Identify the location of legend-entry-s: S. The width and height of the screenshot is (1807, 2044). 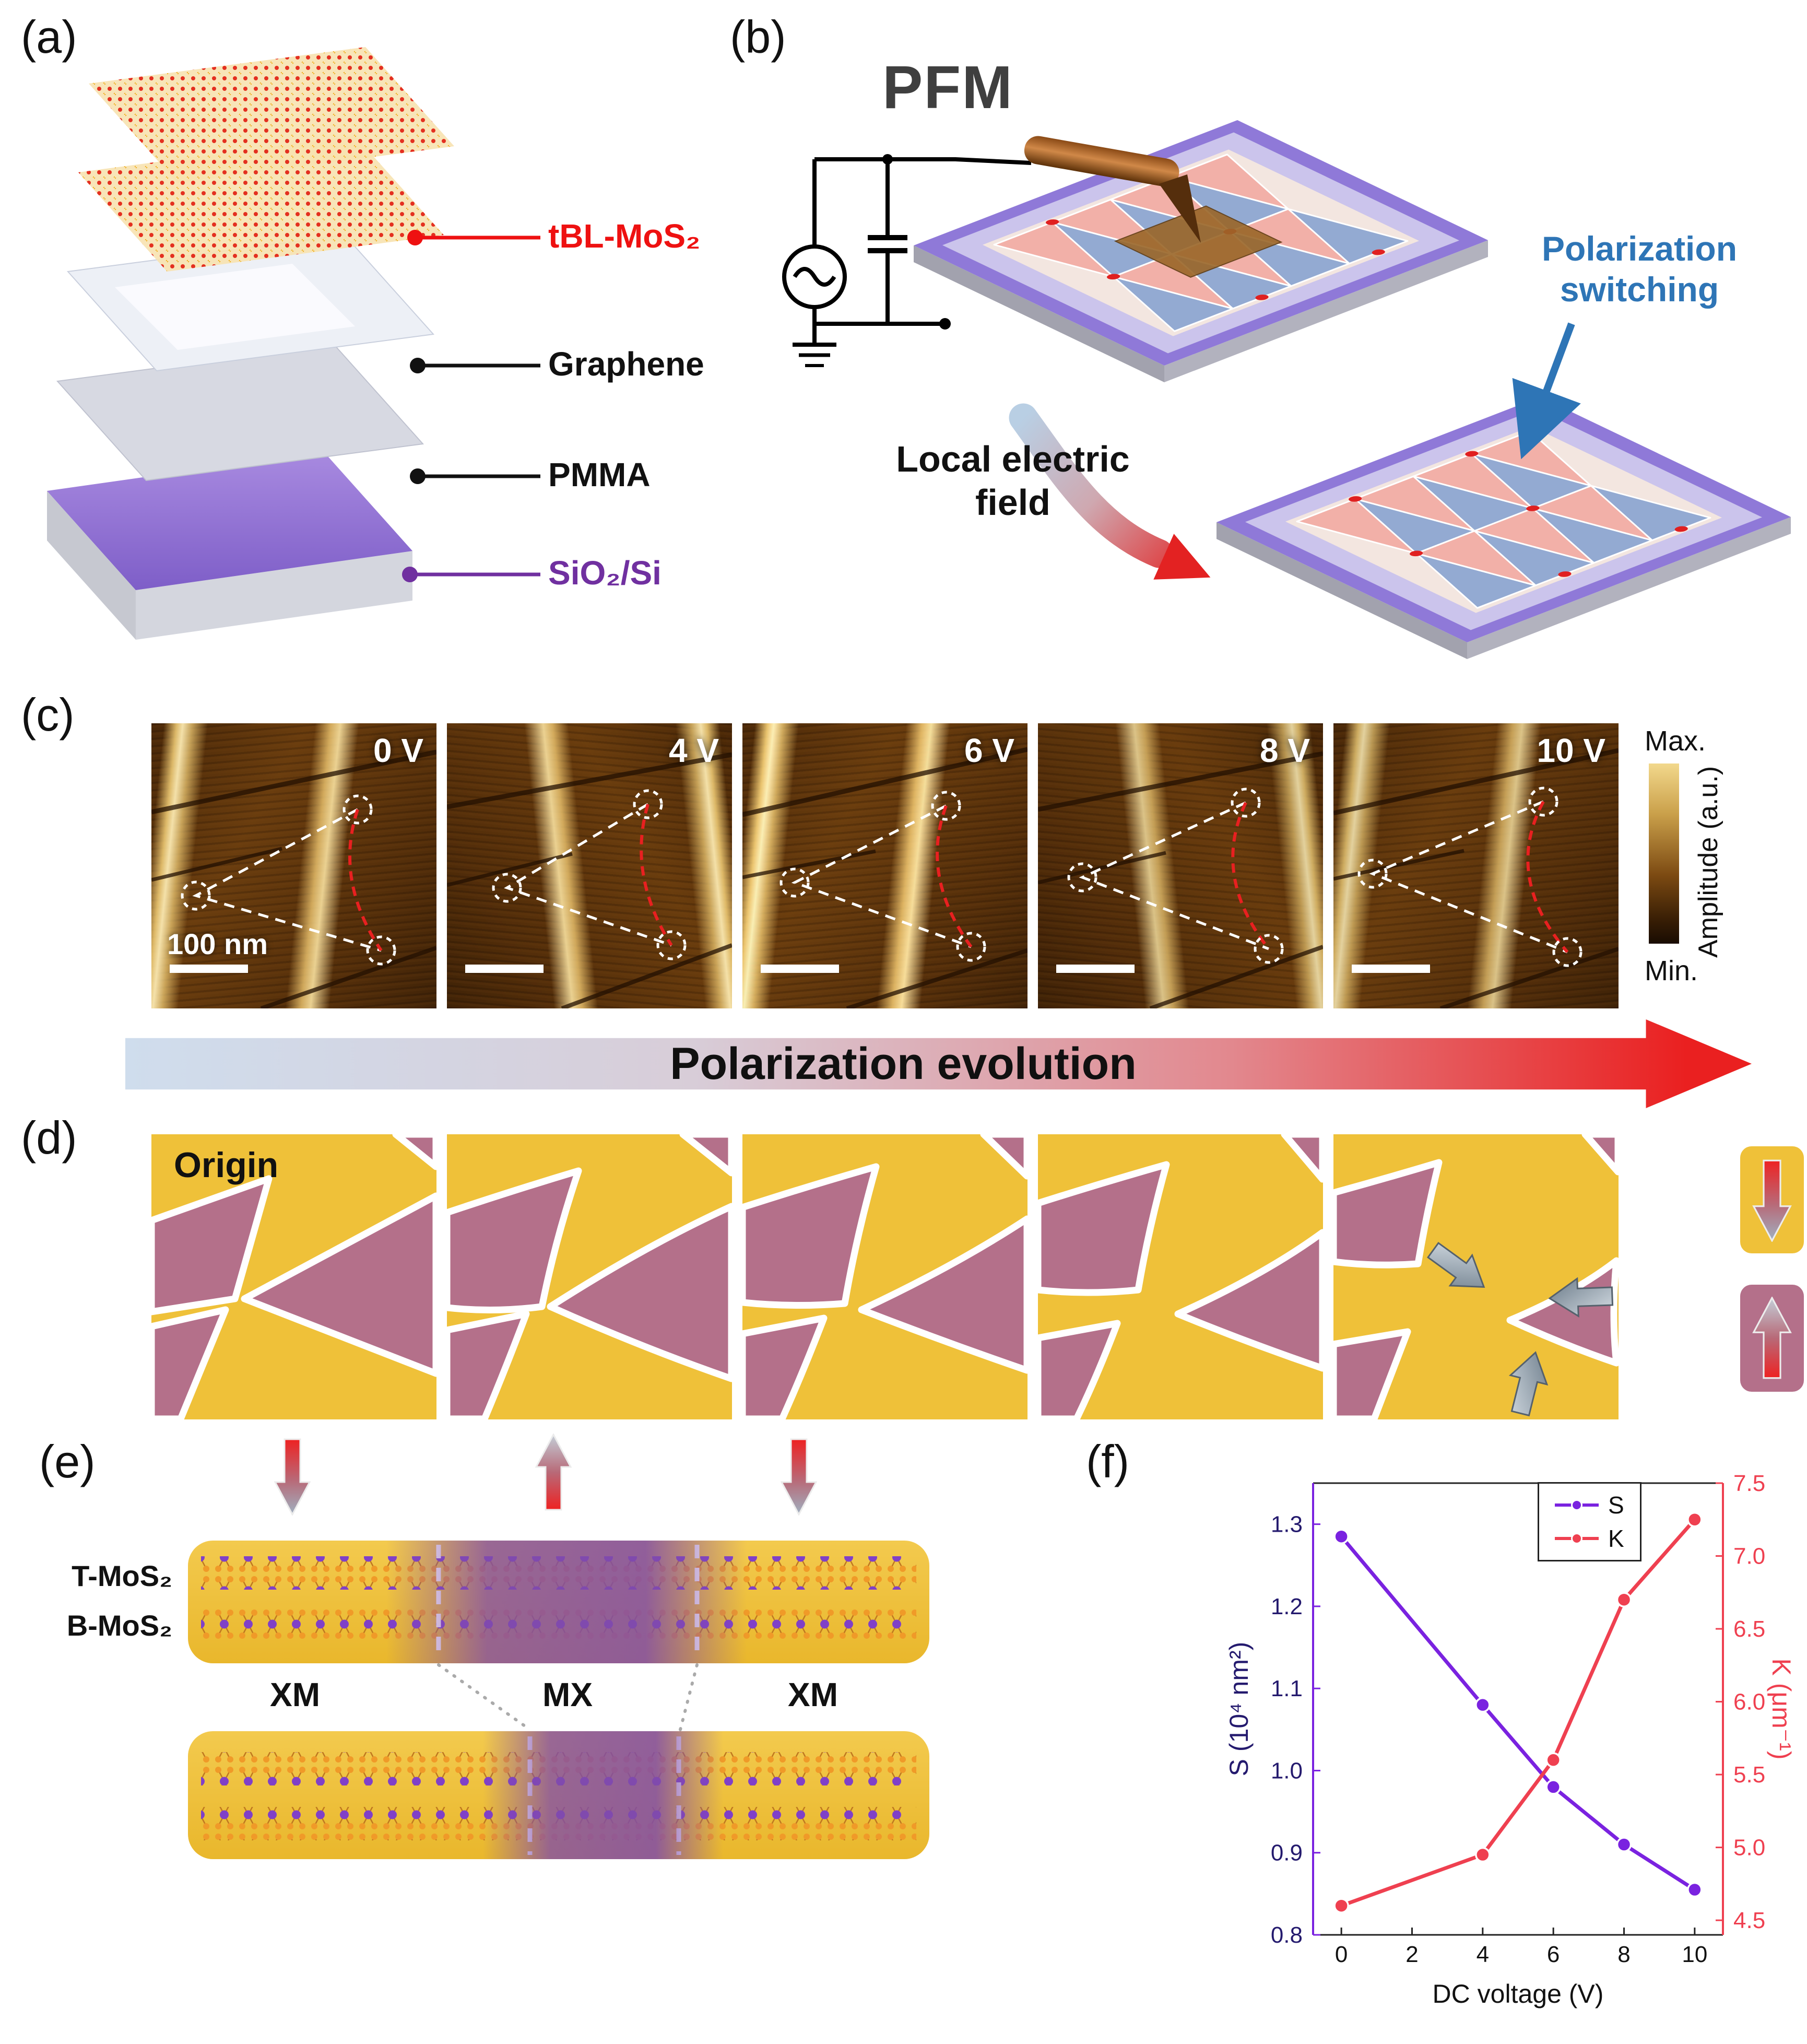
(1589, 1505).